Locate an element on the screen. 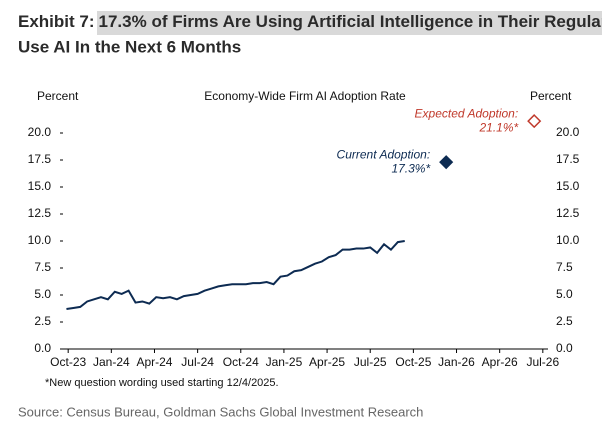  chart-title: Economy-Wide Firm AI Adoption Rate is located at coordinates (305, 96).